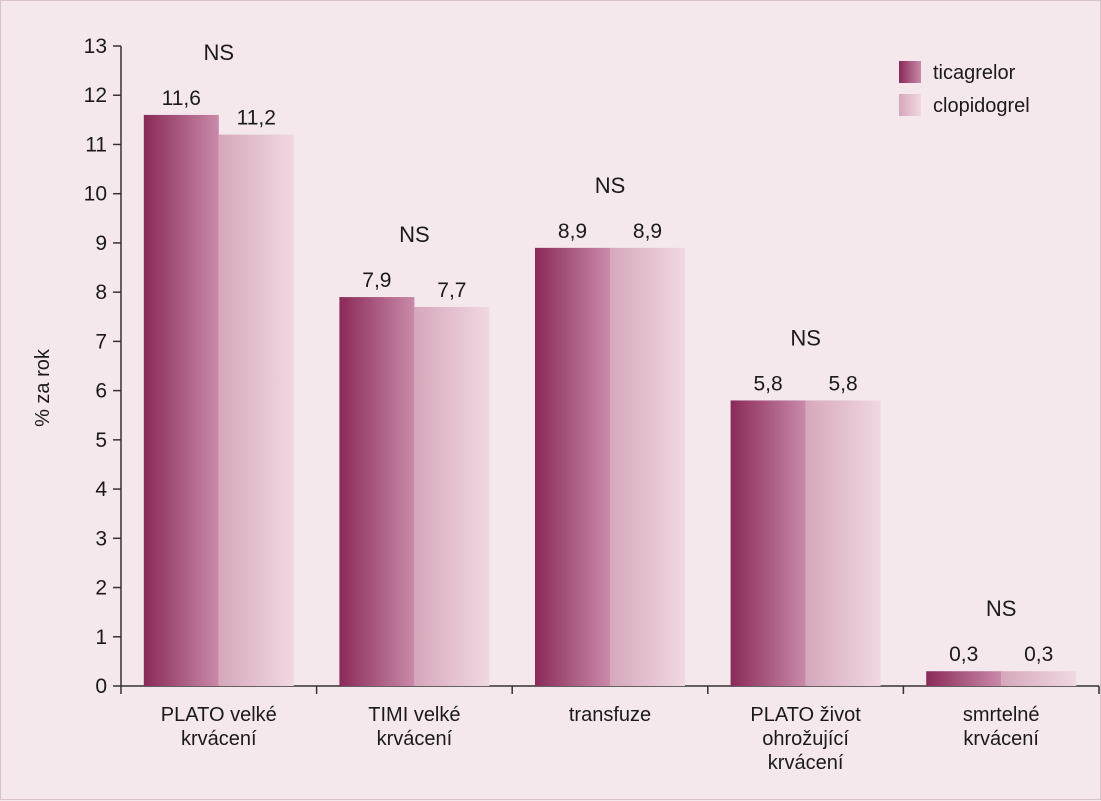 The height and width of the screenshot is (801, 1101). Describe the element at coordinates (451, 290) in the screenshot. I see `data-label: 7,7` at that location.